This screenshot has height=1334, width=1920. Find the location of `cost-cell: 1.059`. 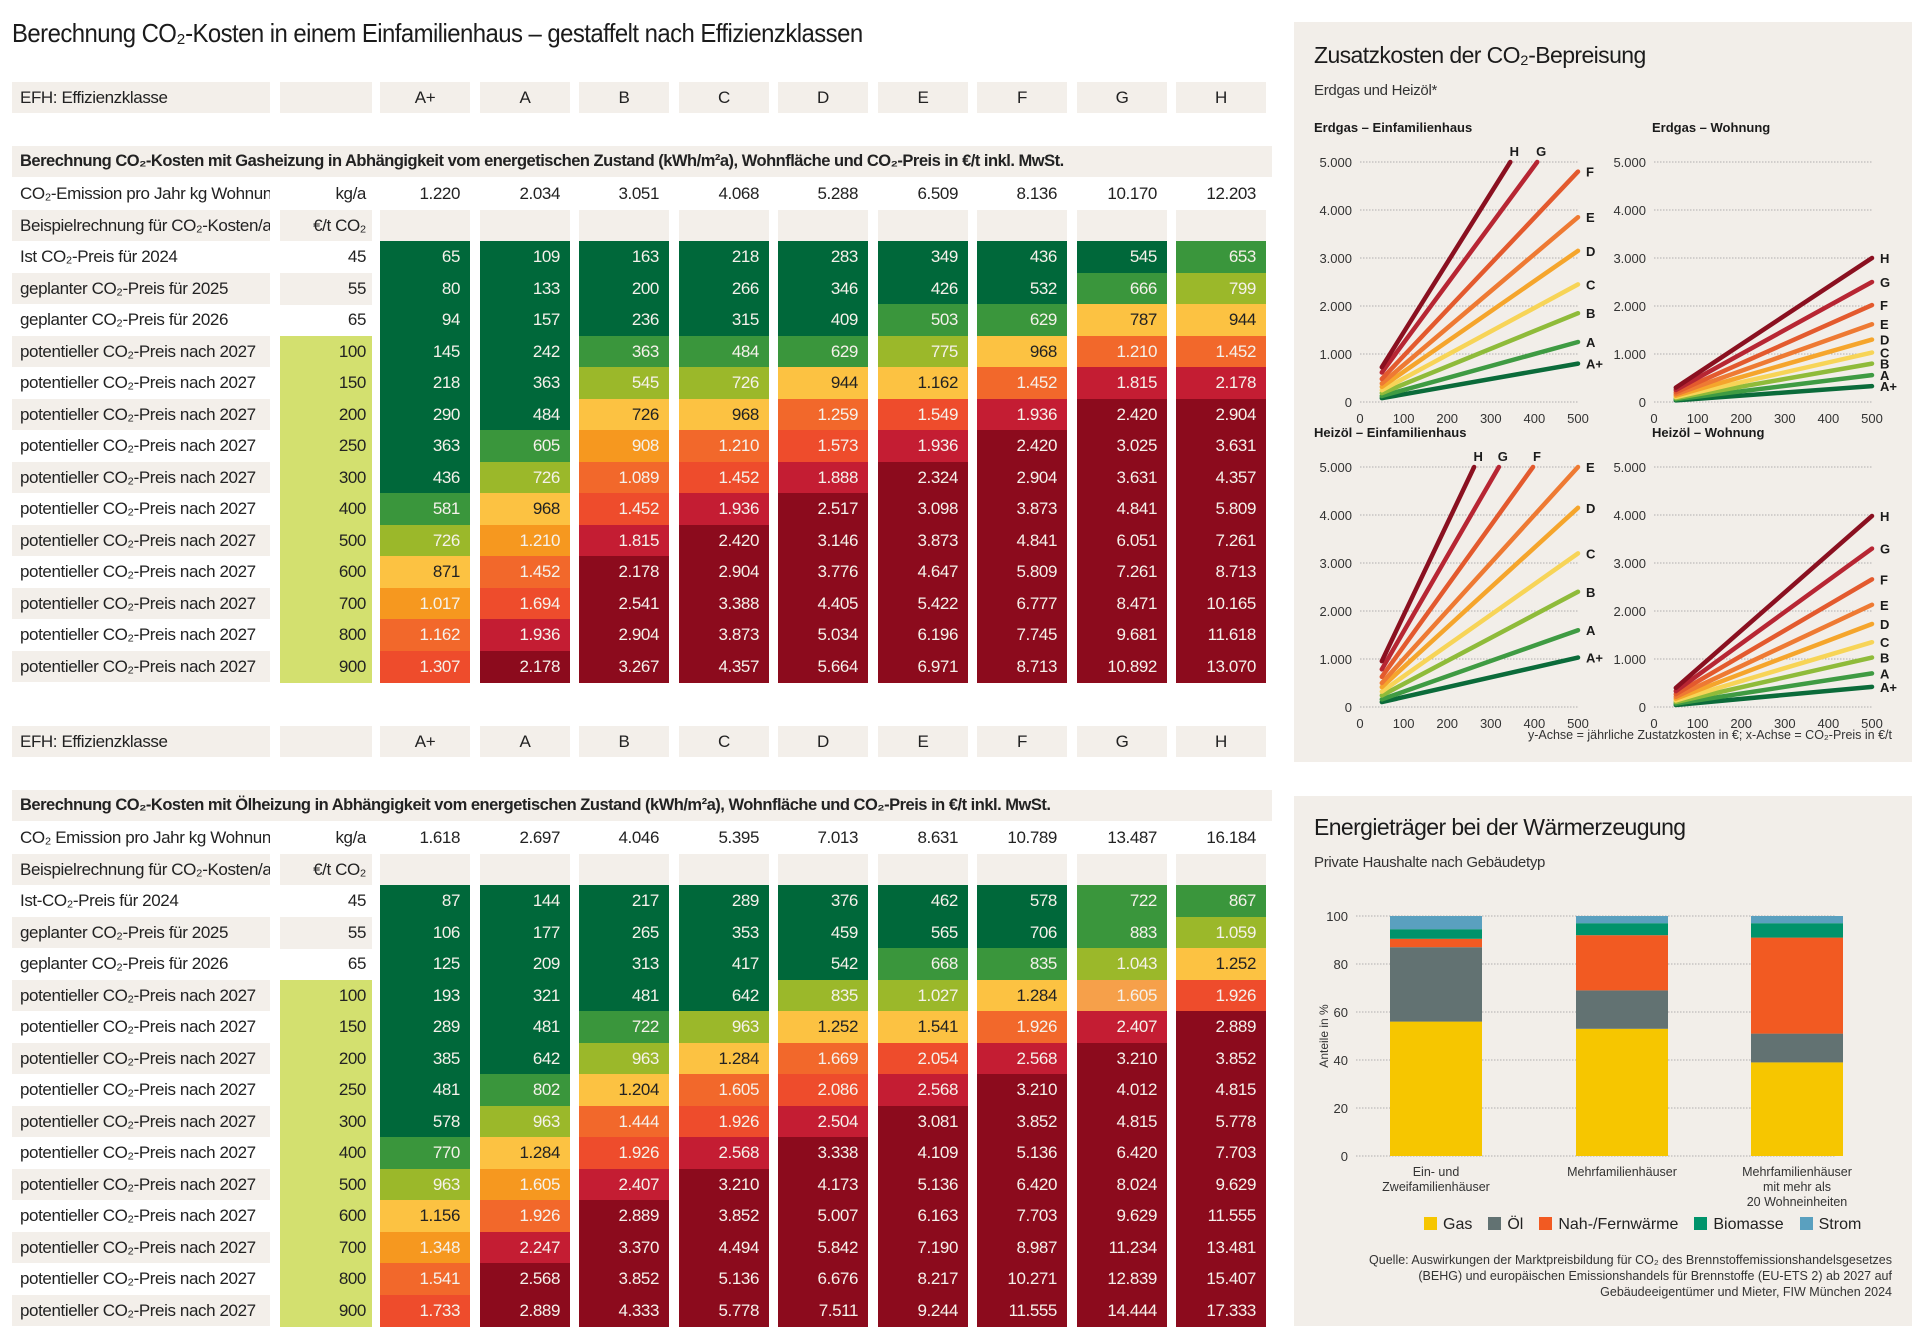

cost-cell: 1.059 is located at coordinates (1221, 932).